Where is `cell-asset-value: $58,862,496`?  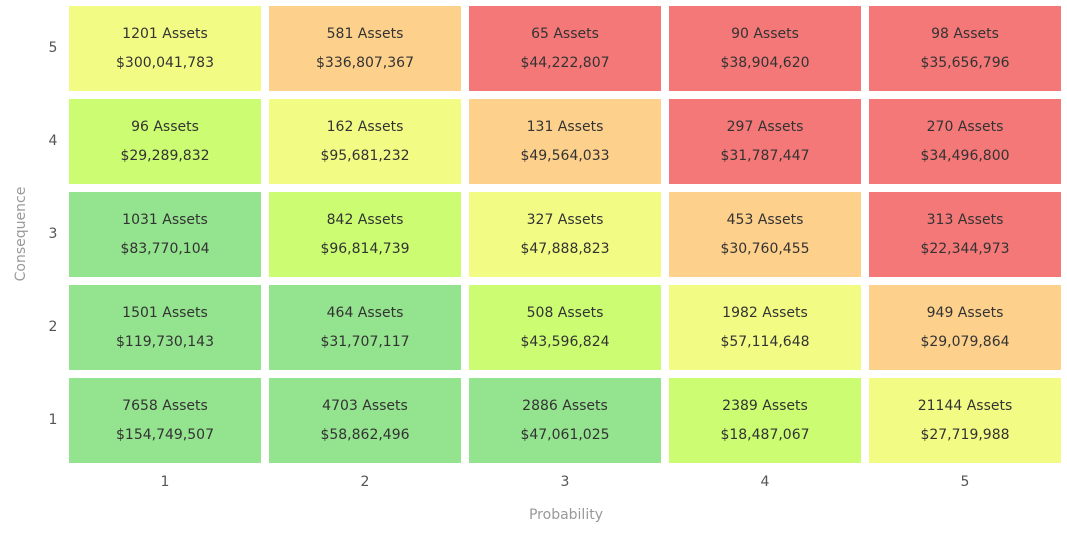
cell-asset-value: $58,862,496 is located at coordinates (365, 435).